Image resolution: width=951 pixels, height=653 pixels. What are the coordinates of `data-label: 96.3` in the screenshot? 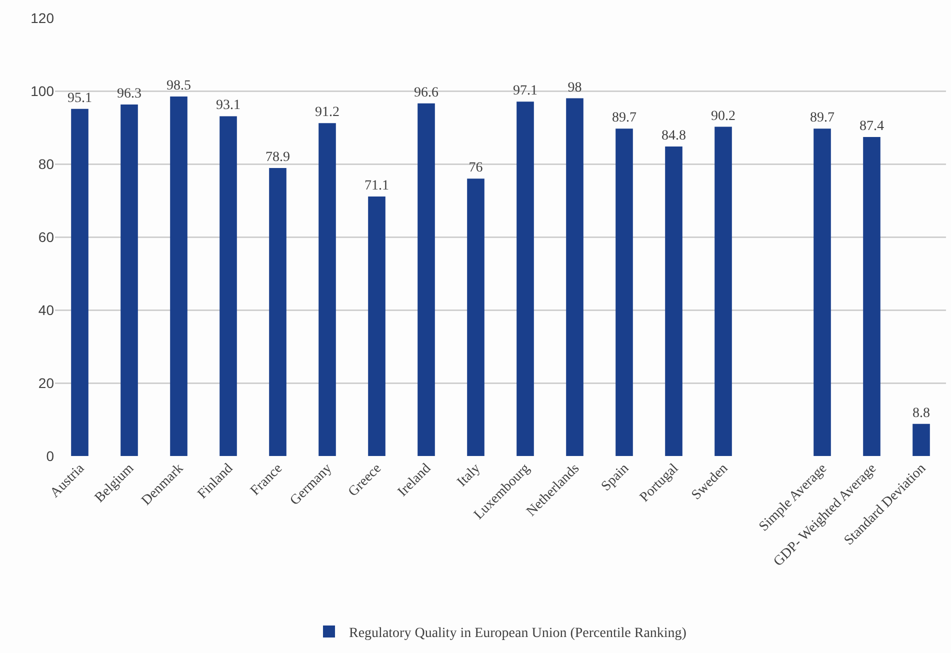 It's located at (129, 94).